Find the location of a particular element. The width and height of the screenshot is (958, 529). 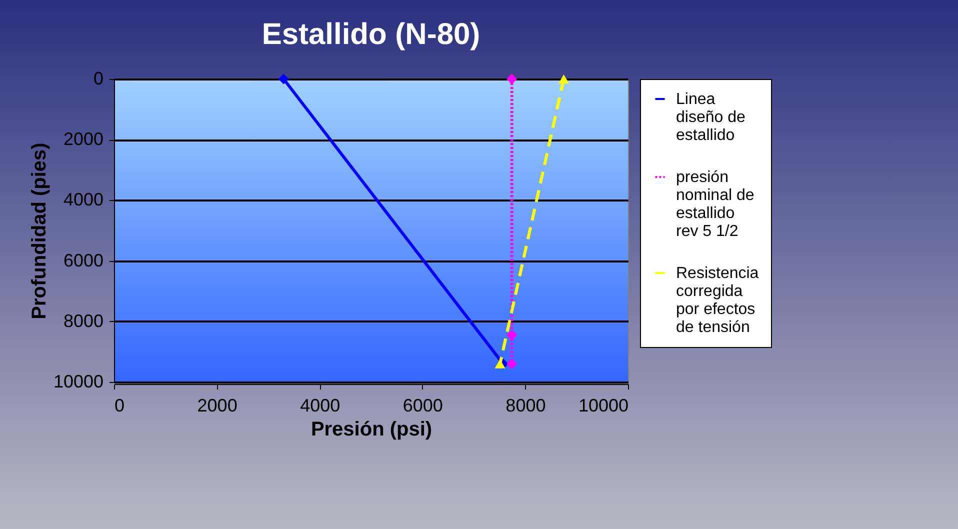

x-axis-title: Presión (psi) is located at coordinates (371, 429).